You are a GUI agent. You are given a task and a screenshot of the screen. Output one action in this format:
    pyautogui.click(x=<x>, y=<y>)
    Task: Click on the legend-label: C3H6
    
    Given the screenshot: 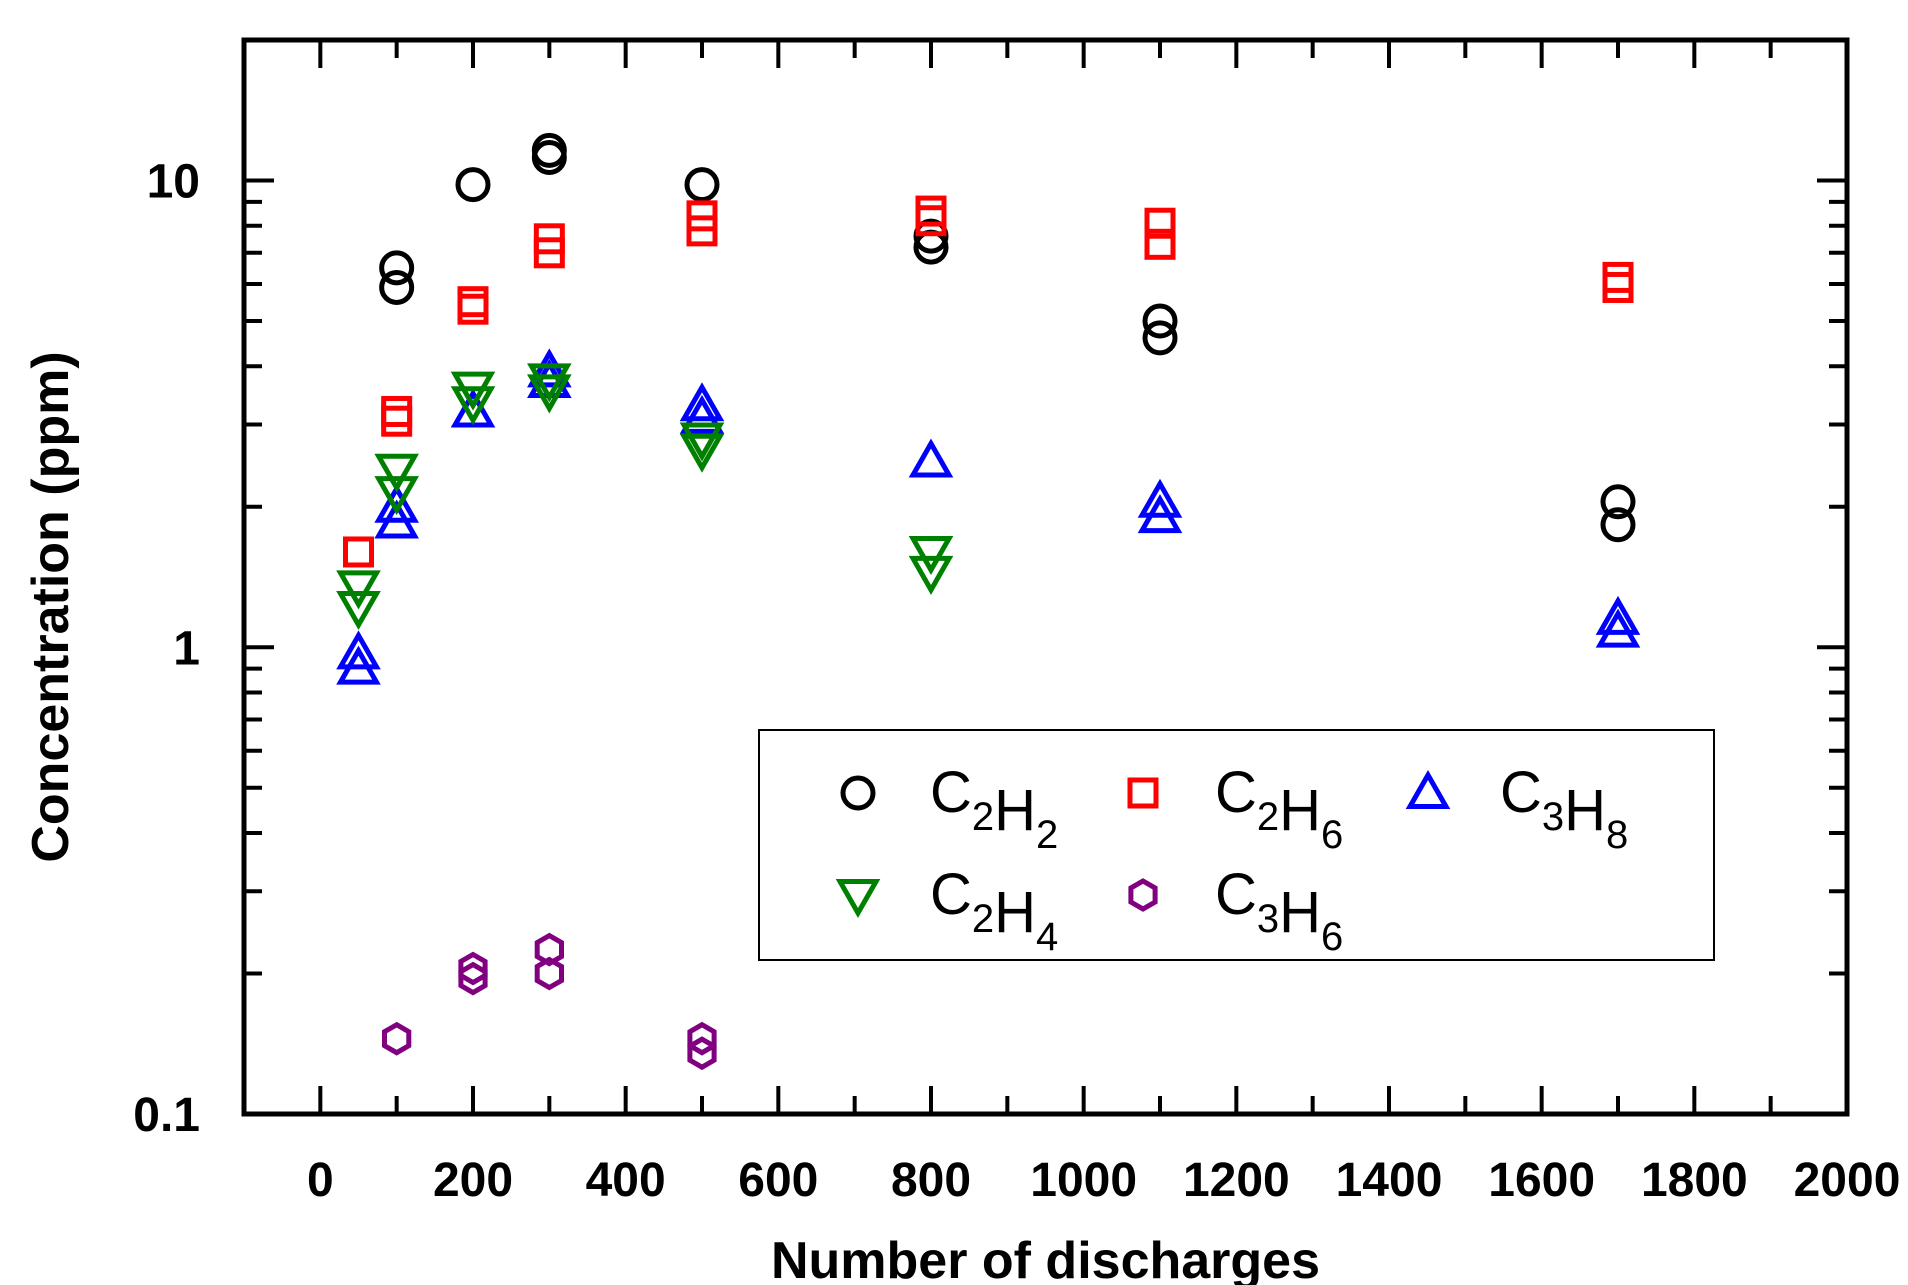 What is the action you would take?
    pyautogui.click(x=1279, y=910)
    